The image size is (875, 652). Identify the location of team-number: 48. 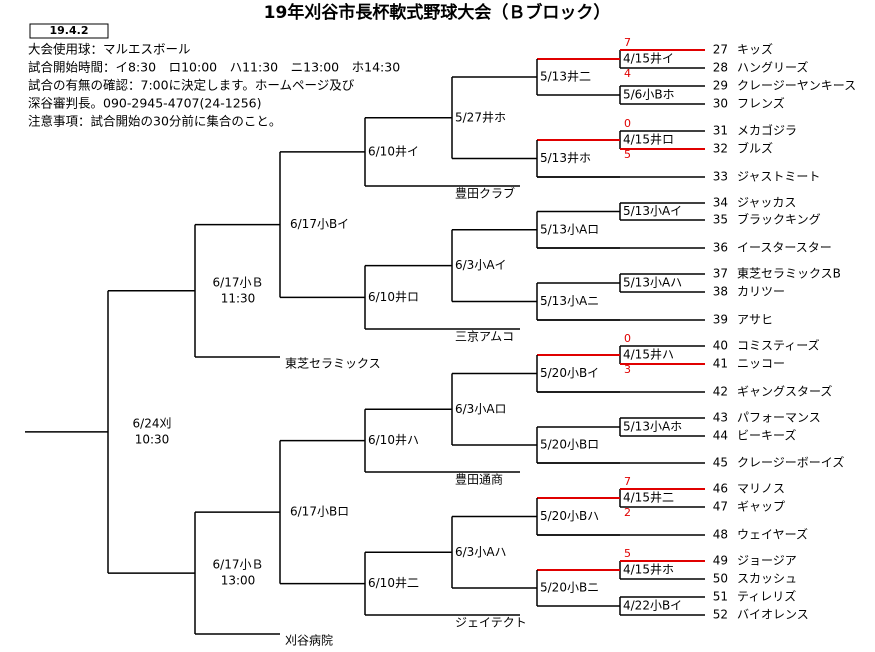
(720, 535).